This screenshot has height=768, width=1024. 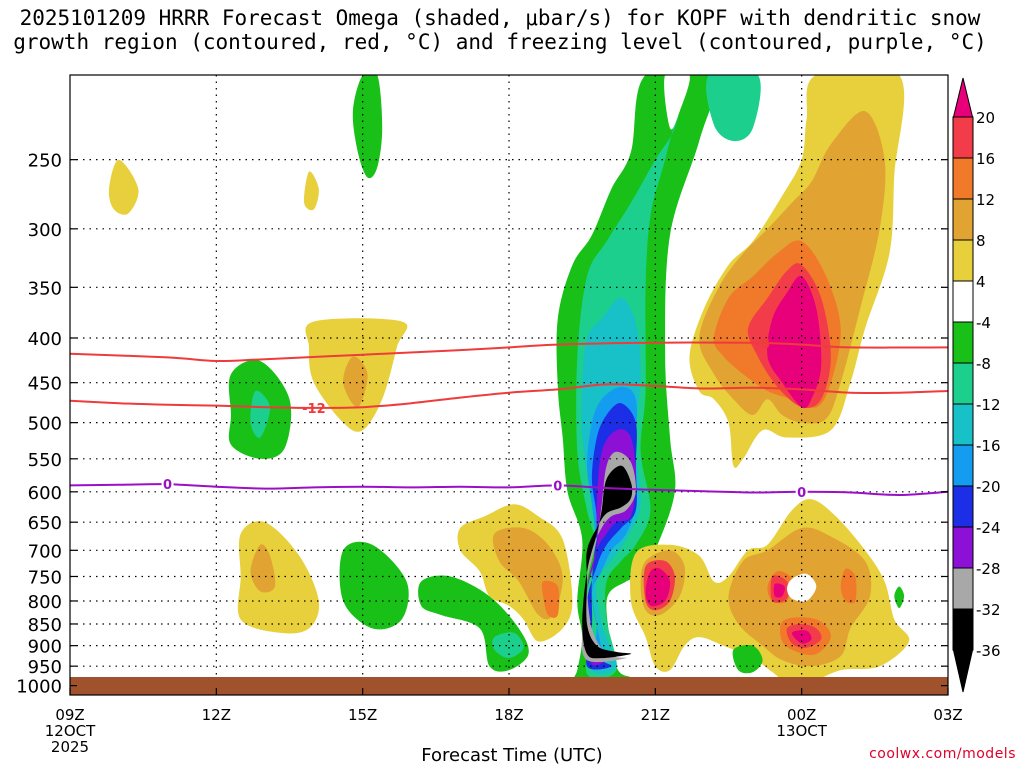 What do you see at coordinates (963, 670) in the screenshot?
I see `colorbar-bottom-arrow` at bounding box center [963, 670].